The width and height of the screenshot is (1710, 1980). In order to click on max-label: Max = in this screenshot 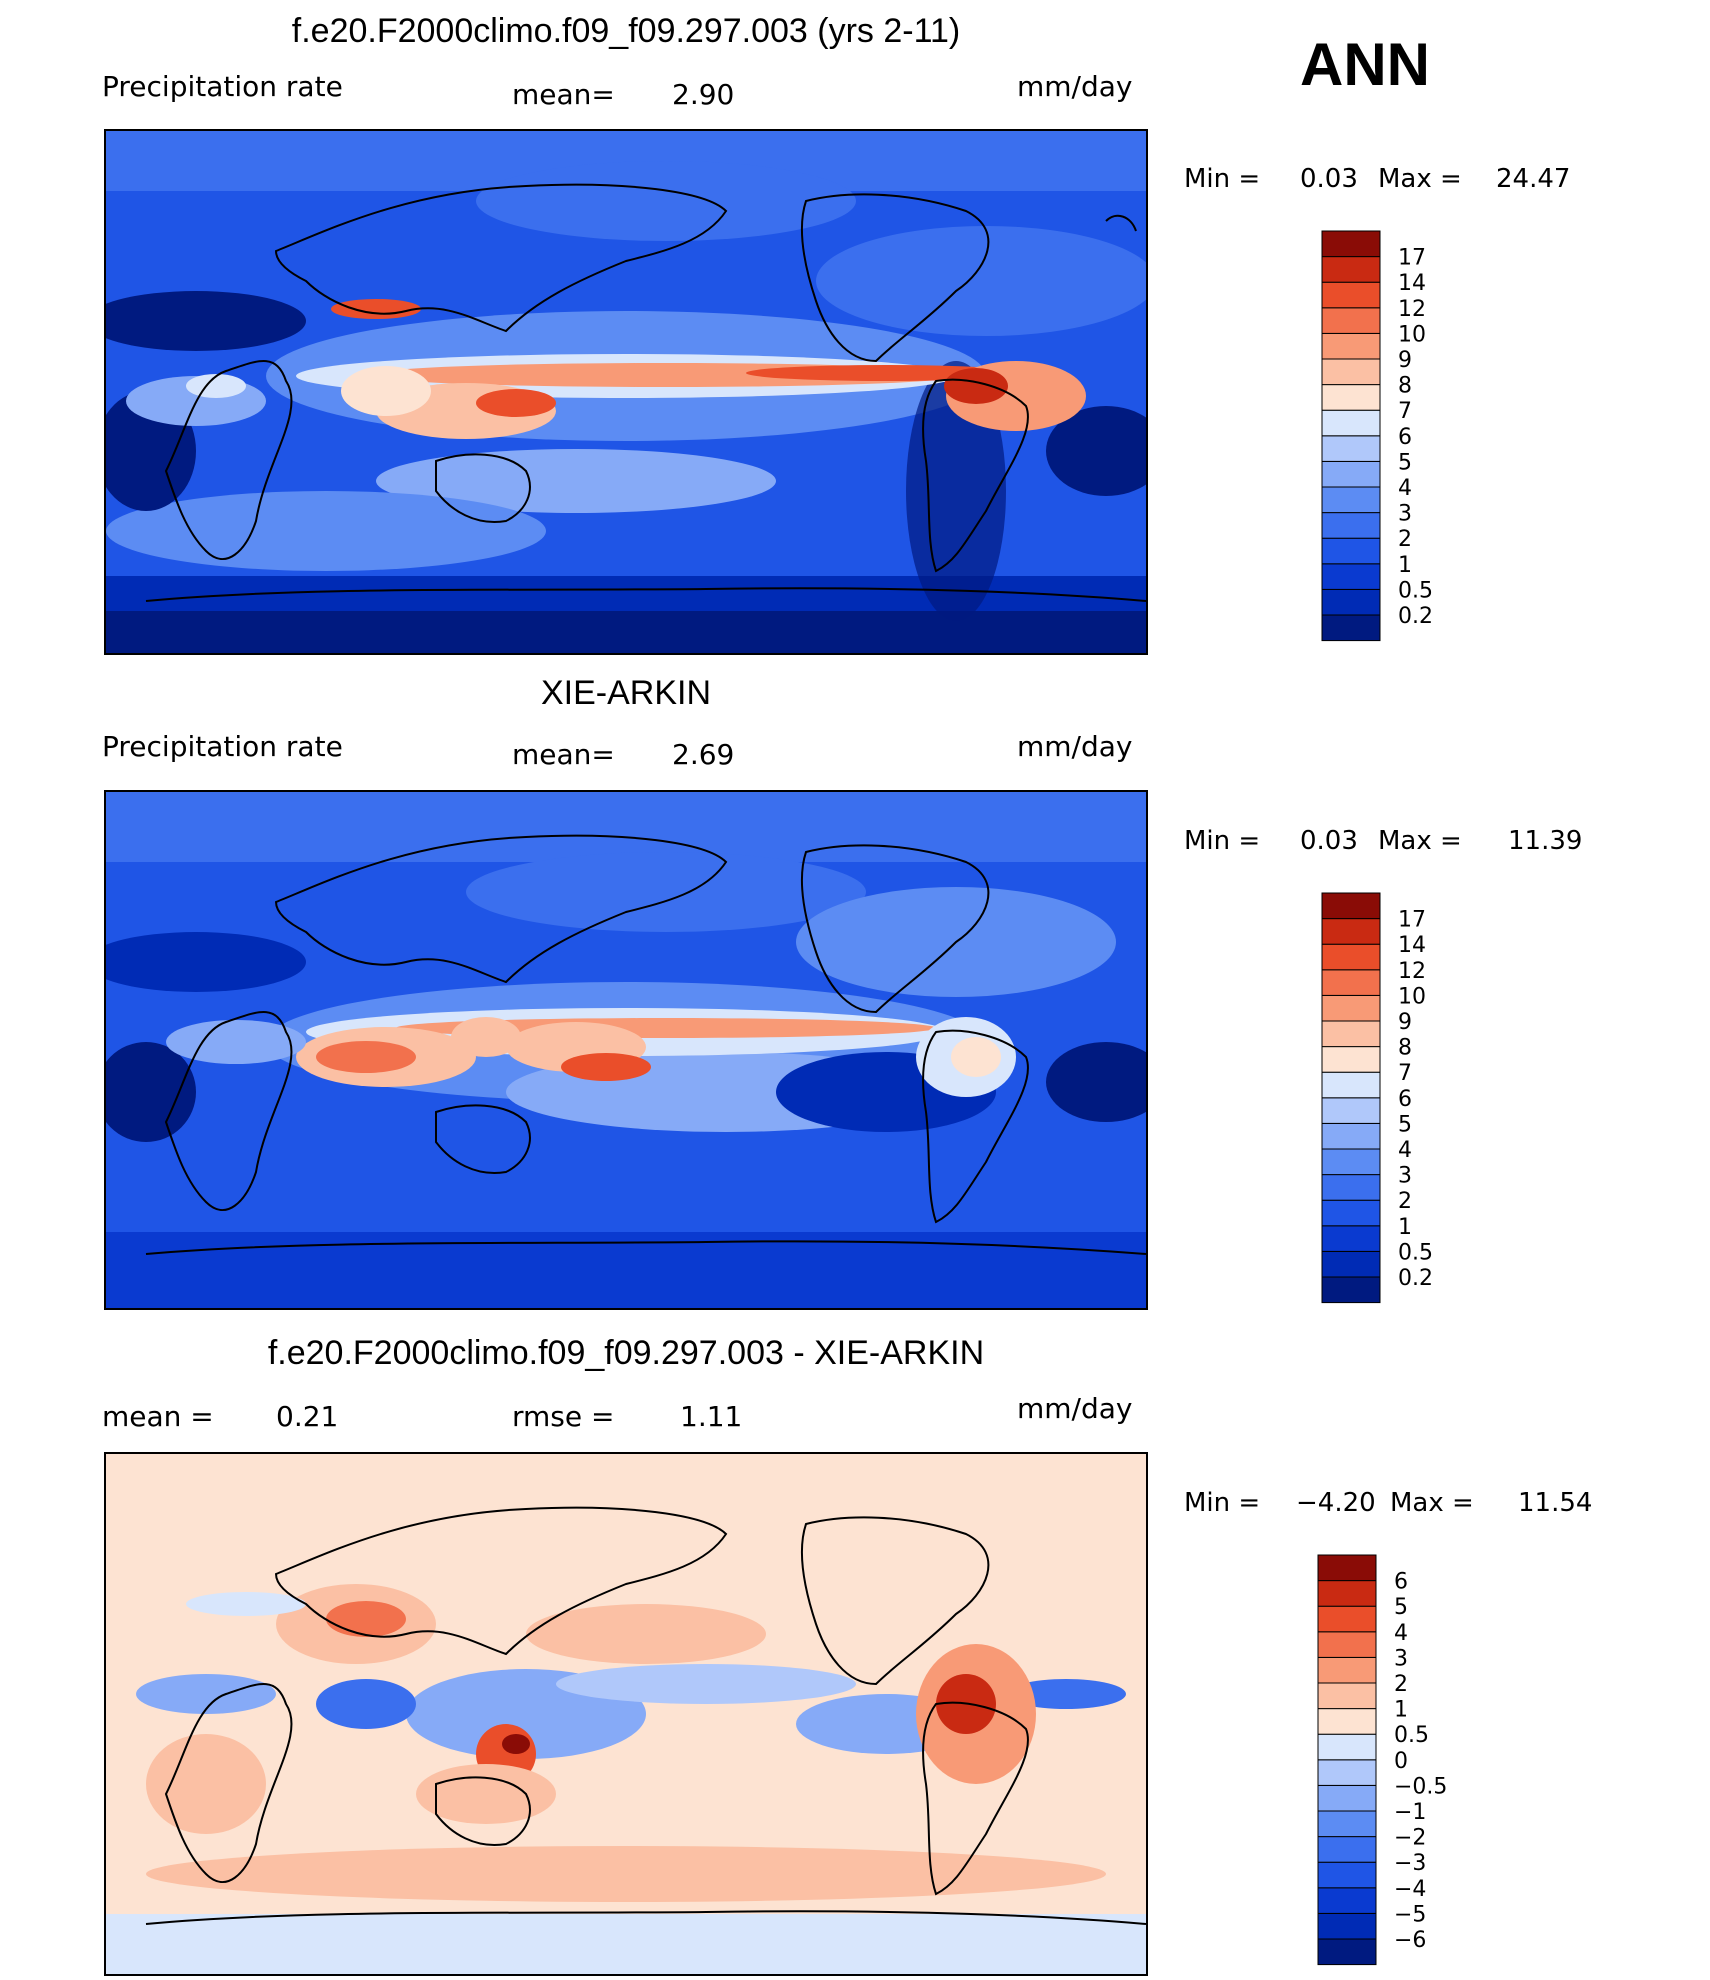, I will do `click(1432, 1503)`.